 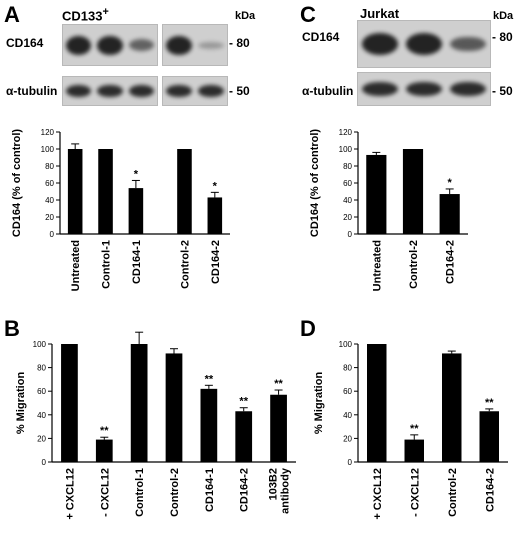 What do you see at coordinates (503, 16) in the screenshot?
I see `kda-label-c: kDa` at bounding box center [503, 16].